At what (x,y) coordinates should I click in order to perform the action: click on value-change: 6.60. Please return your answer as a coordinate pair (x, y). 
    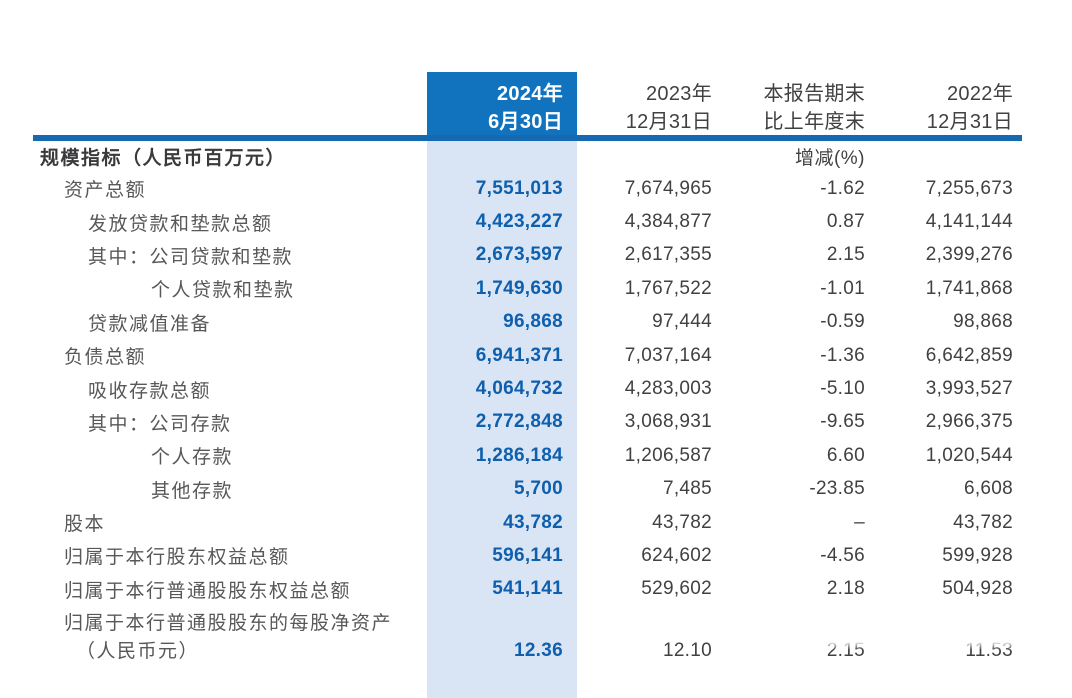
    Looking at the image, I should click on (845, 455).